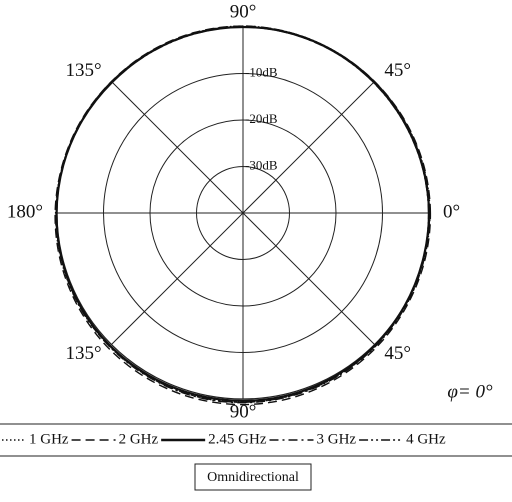  Describe the element at coordinates (25, 211) in the screenshot. I see `angle-label: 180°` at that location.